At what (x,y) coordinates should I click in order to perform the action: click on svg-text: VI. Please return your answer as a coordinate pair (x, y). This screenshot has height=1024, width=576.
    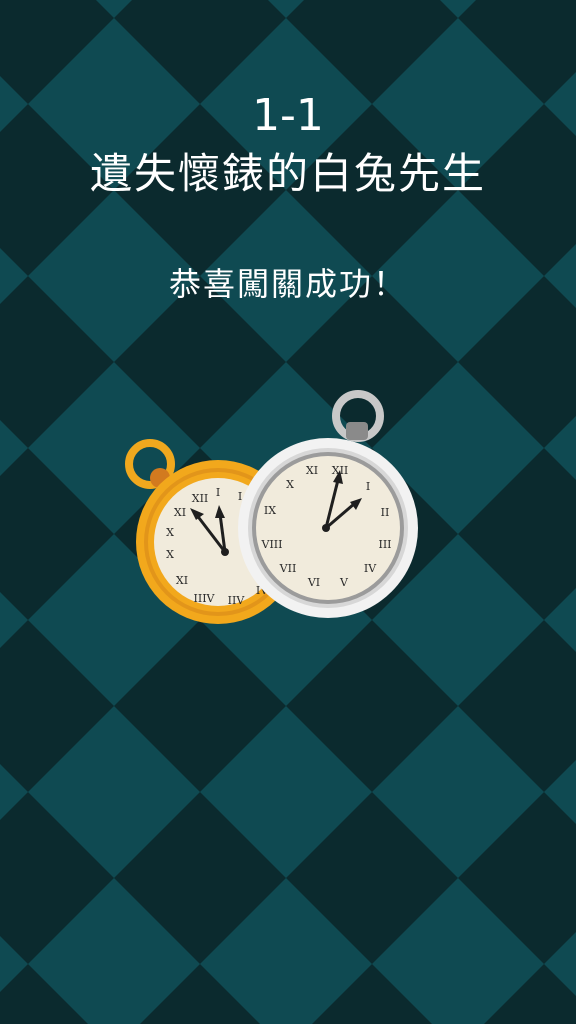
    Looking at the image, I should click on (313, 582).